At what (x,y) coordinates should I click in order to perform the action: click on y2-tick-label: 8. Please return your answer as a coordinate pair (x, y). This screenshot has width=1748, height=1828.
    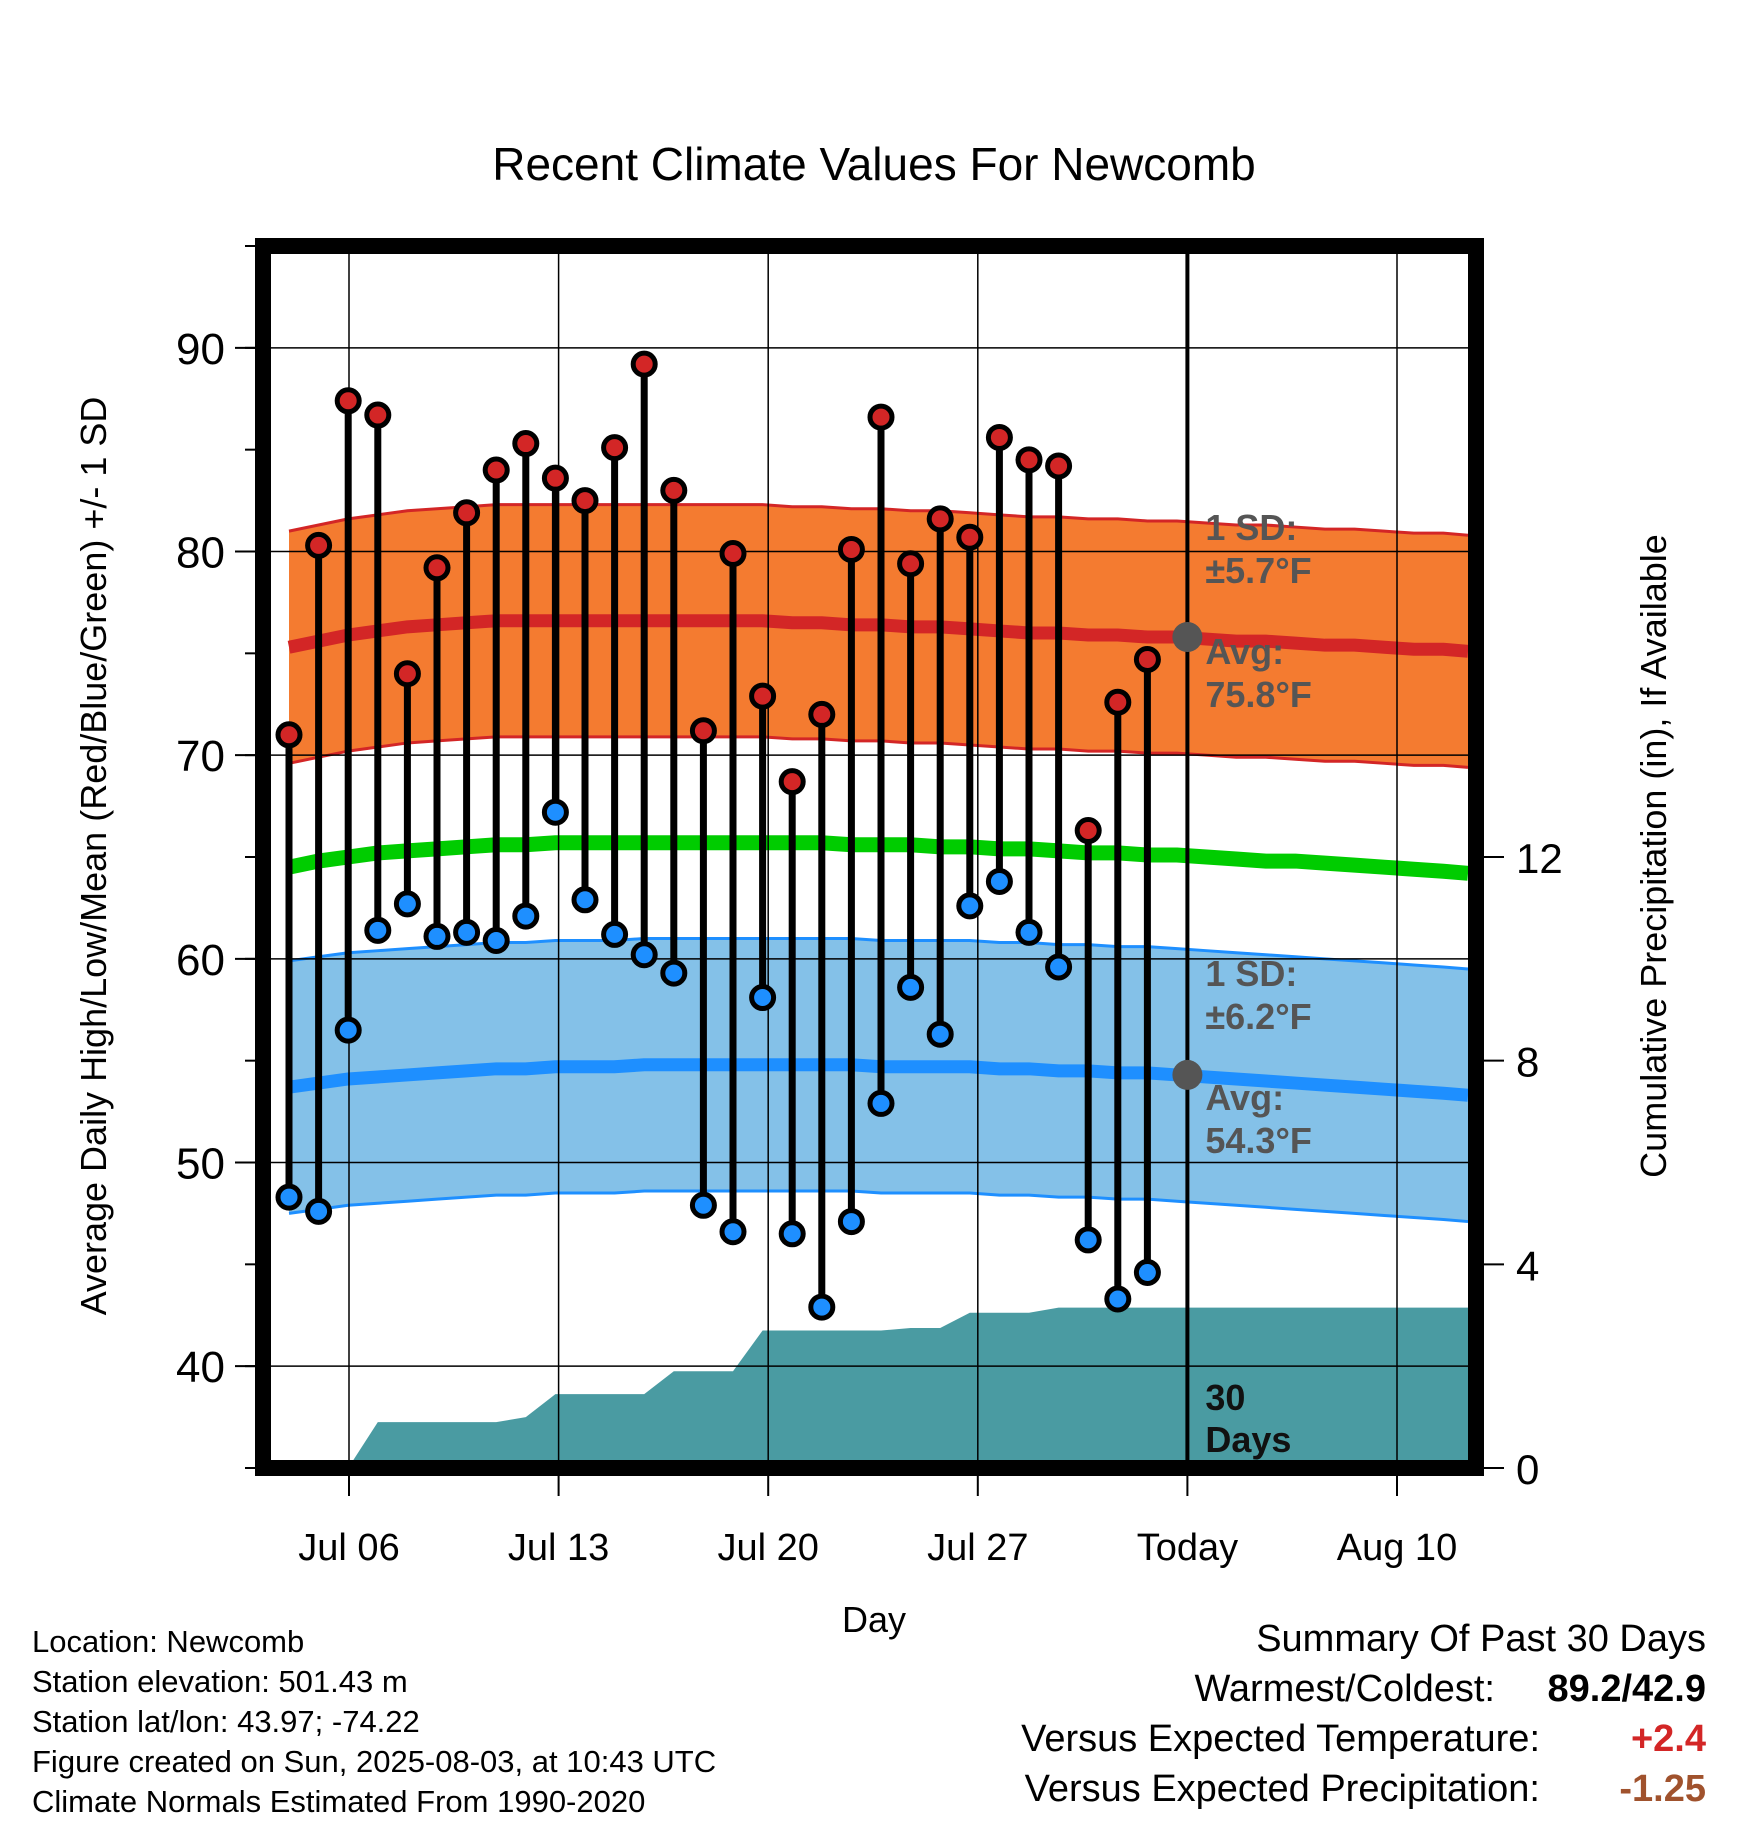
    Looking at the image, I should click on (1527, 1062).